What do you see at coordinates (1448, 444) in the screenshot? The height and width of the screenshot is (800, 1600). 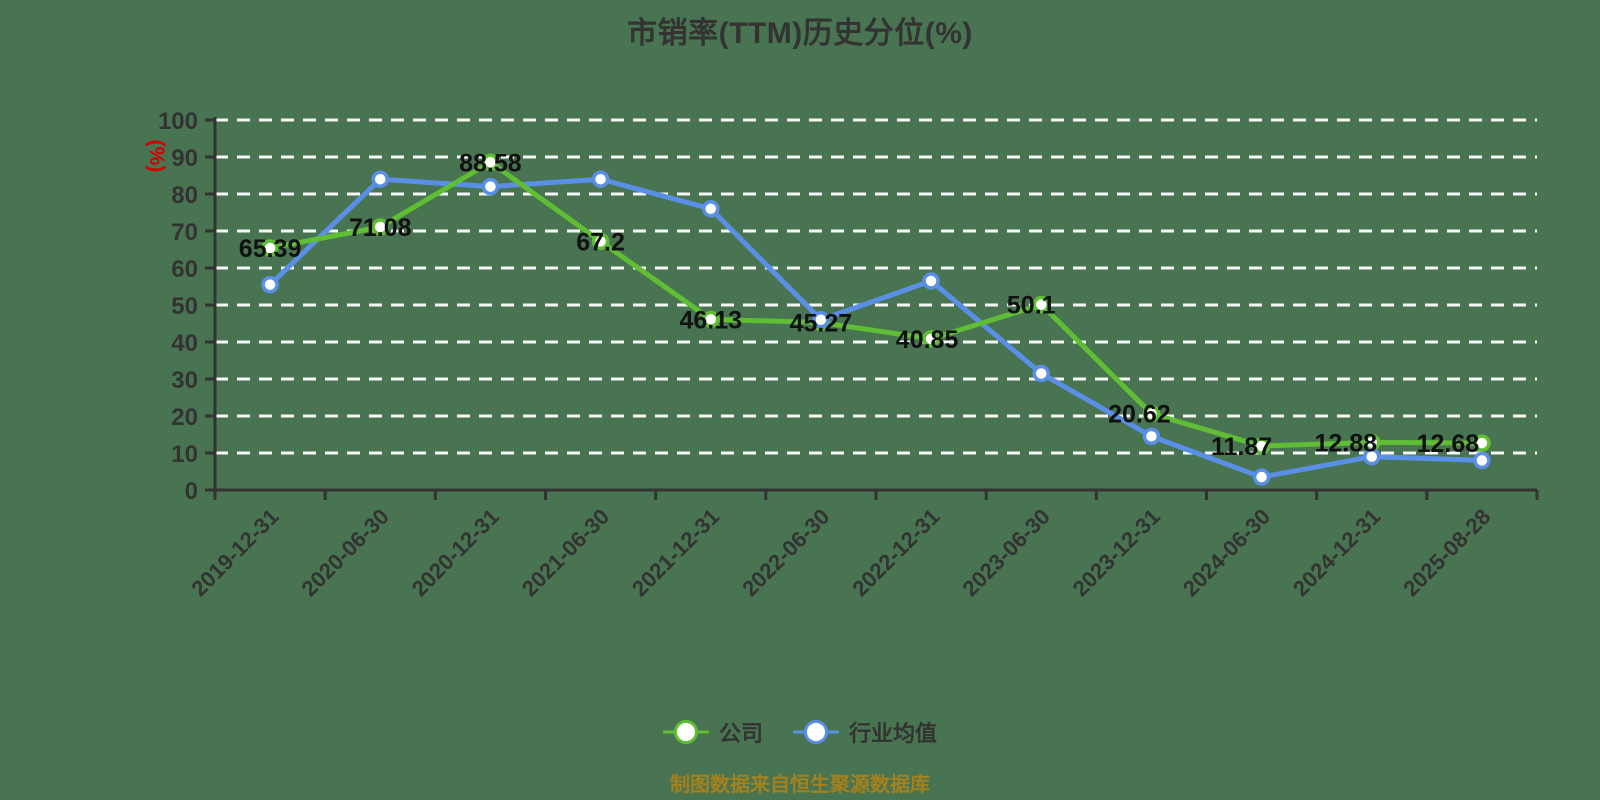 I see `data-point-label: 12.68` at bounding box center [1448, 444].